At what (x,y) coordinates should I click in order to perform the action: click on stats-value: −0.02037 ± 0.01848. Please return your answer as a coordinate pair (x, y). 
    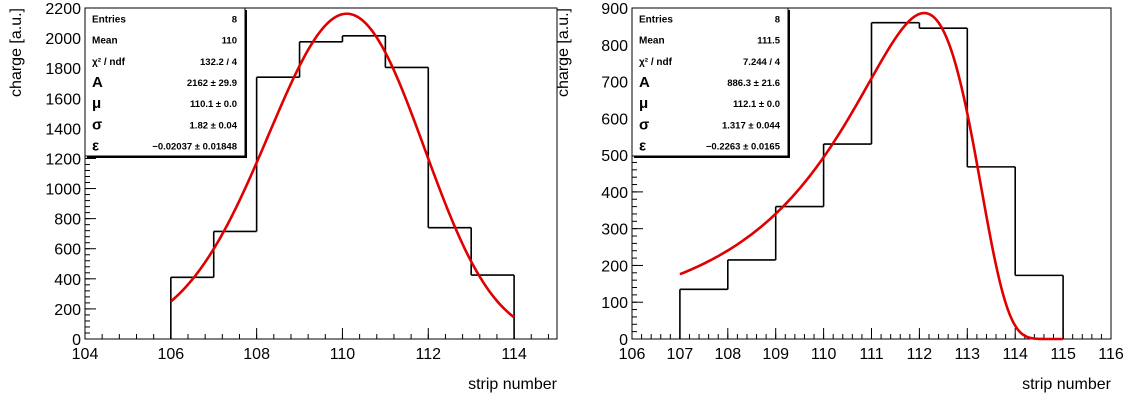
    Looking at the image, I should click on (194, 146).